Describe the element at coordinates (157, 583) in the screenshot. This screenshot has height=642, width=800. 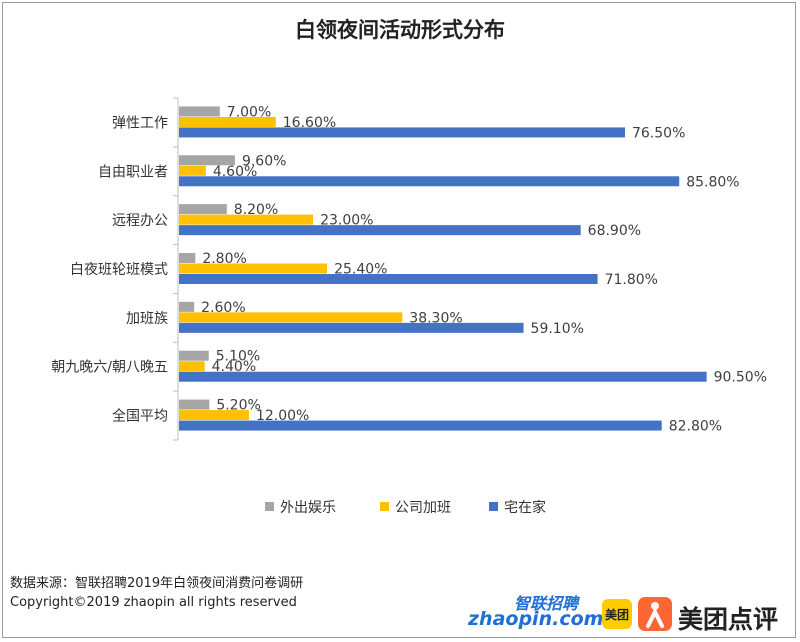
I see `source-line: 数据来源：智联招聘2019年白领夜间消费问卷调研` at that location.